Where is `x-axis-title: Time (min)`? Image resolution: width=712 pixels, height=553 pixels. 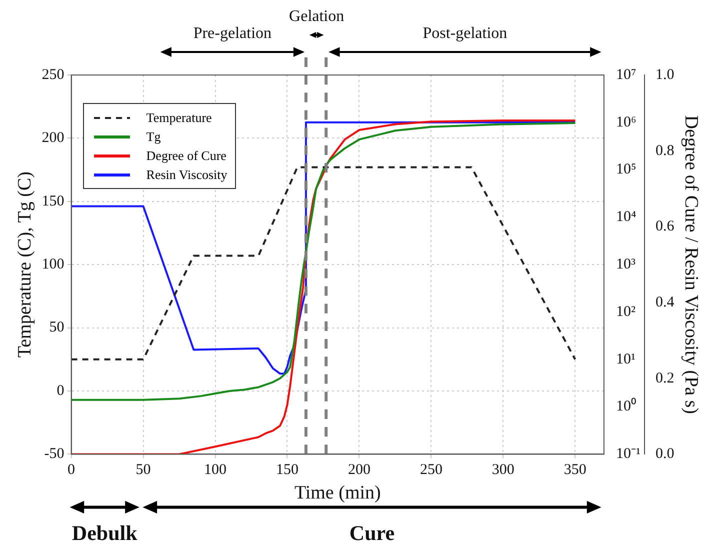 x-axis-title: Time (min) is located at coordinates (337, 493).